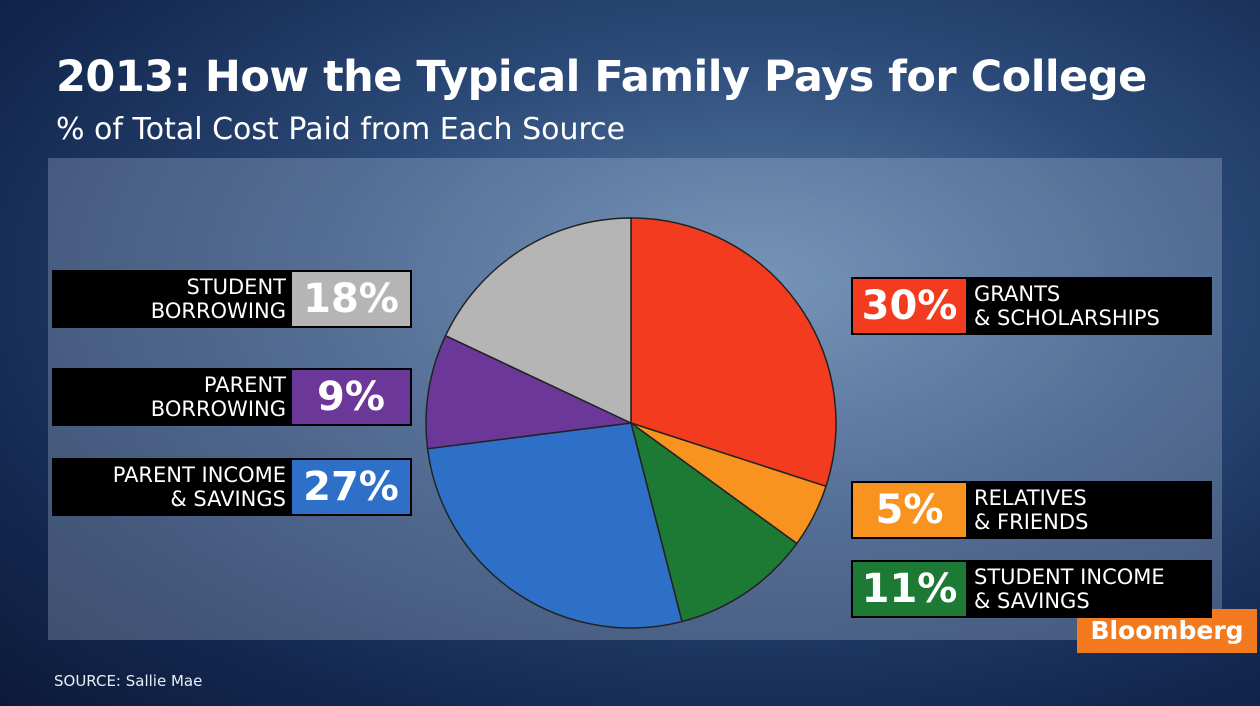 This screenshot has height=706, width=1260. What do you see at coordinates (1090, 510) in the screenshot?
I see `legend-label: RELATIVES & FRIENDS` at bounding box center [1090, 510].